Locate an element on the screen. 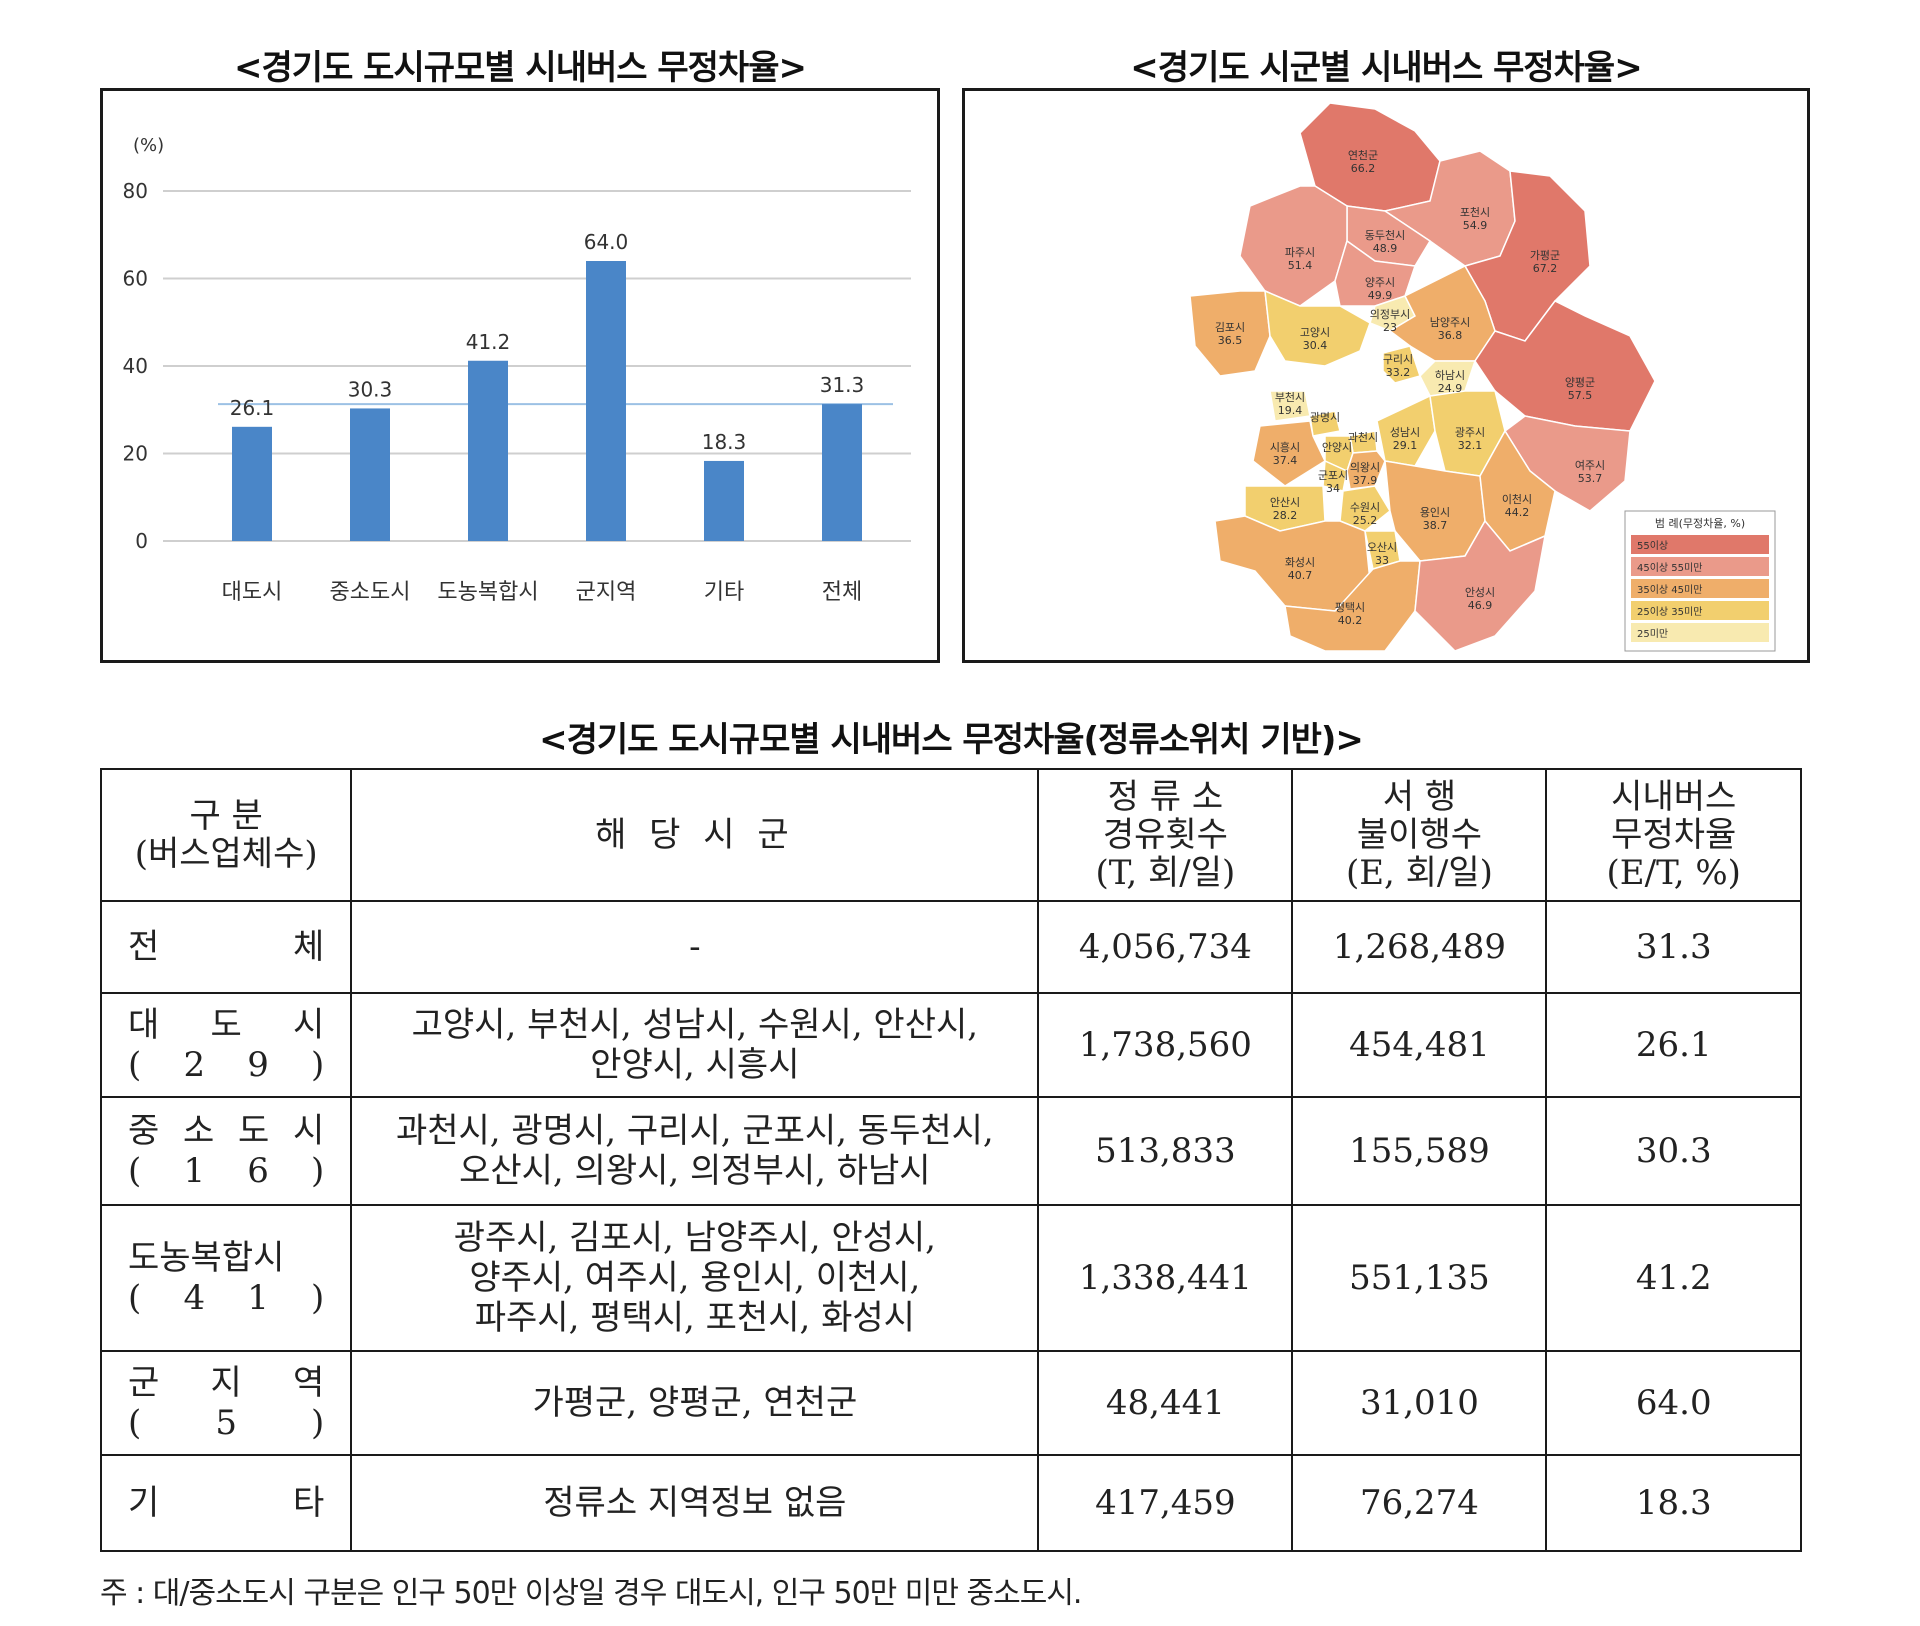 The image size is (1920, 1626). region-name-label: 양주시 is located at coordinates (1380, 282).